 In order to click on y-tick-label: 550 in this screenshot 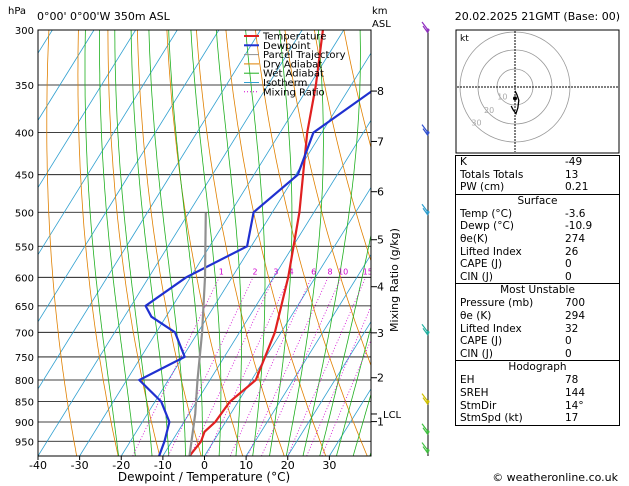, I will do `click(24, 247)`.